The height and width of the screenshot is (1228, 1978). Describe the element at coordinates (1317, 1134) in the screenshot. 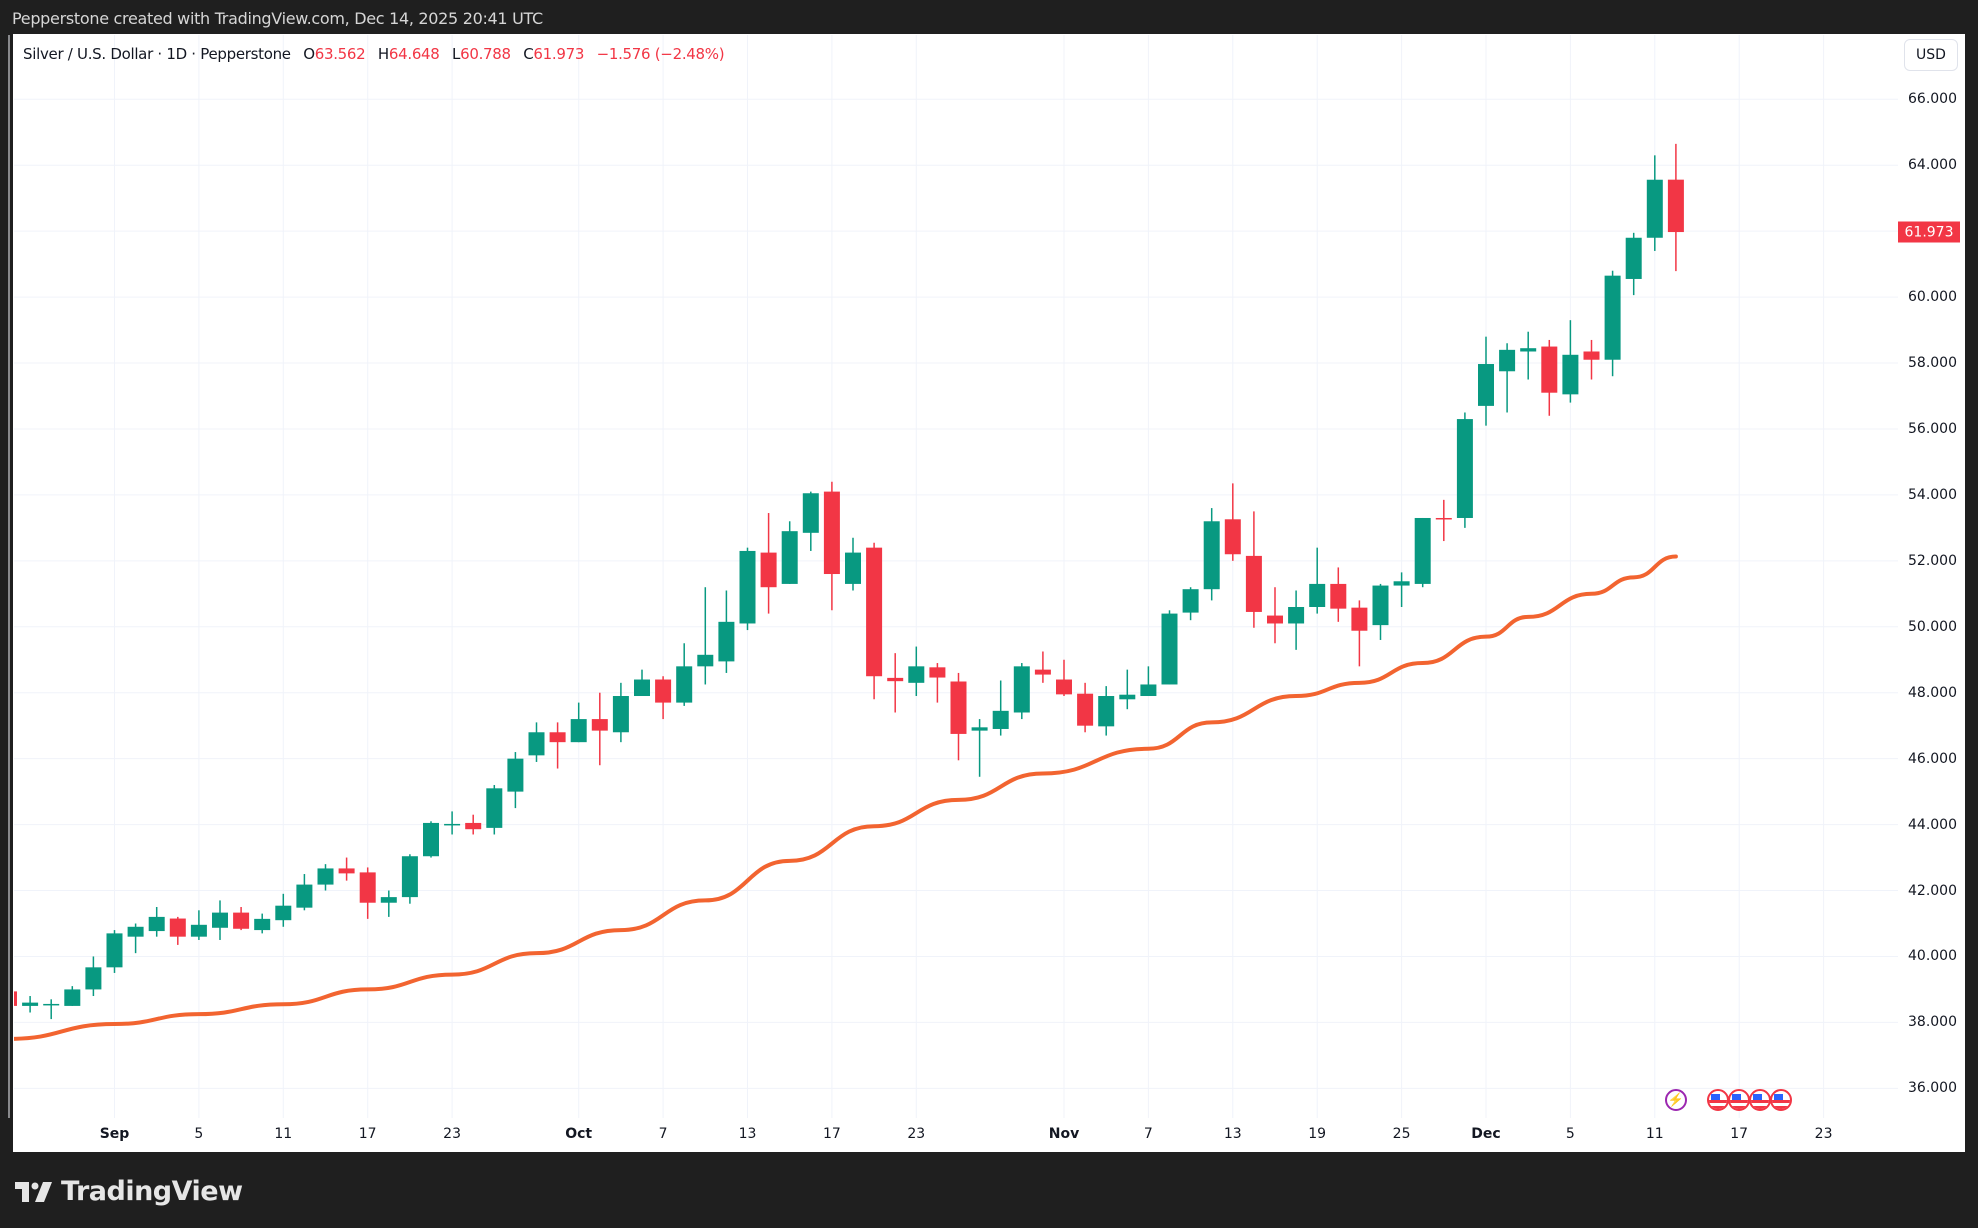

I see `time-tick-label: 19` at that location.